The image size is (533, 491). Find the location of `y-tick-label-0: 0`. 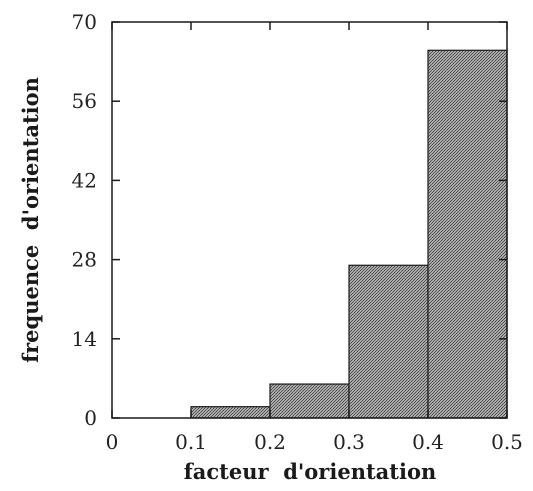

y-tick-label-0: 0 is located at coordinates (90, 418).